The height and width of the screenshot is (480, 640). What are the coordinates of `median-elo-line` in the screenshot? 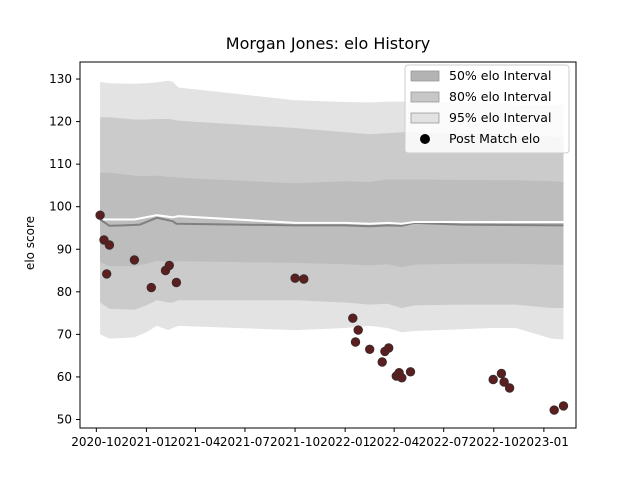 It's located at (331, 222).